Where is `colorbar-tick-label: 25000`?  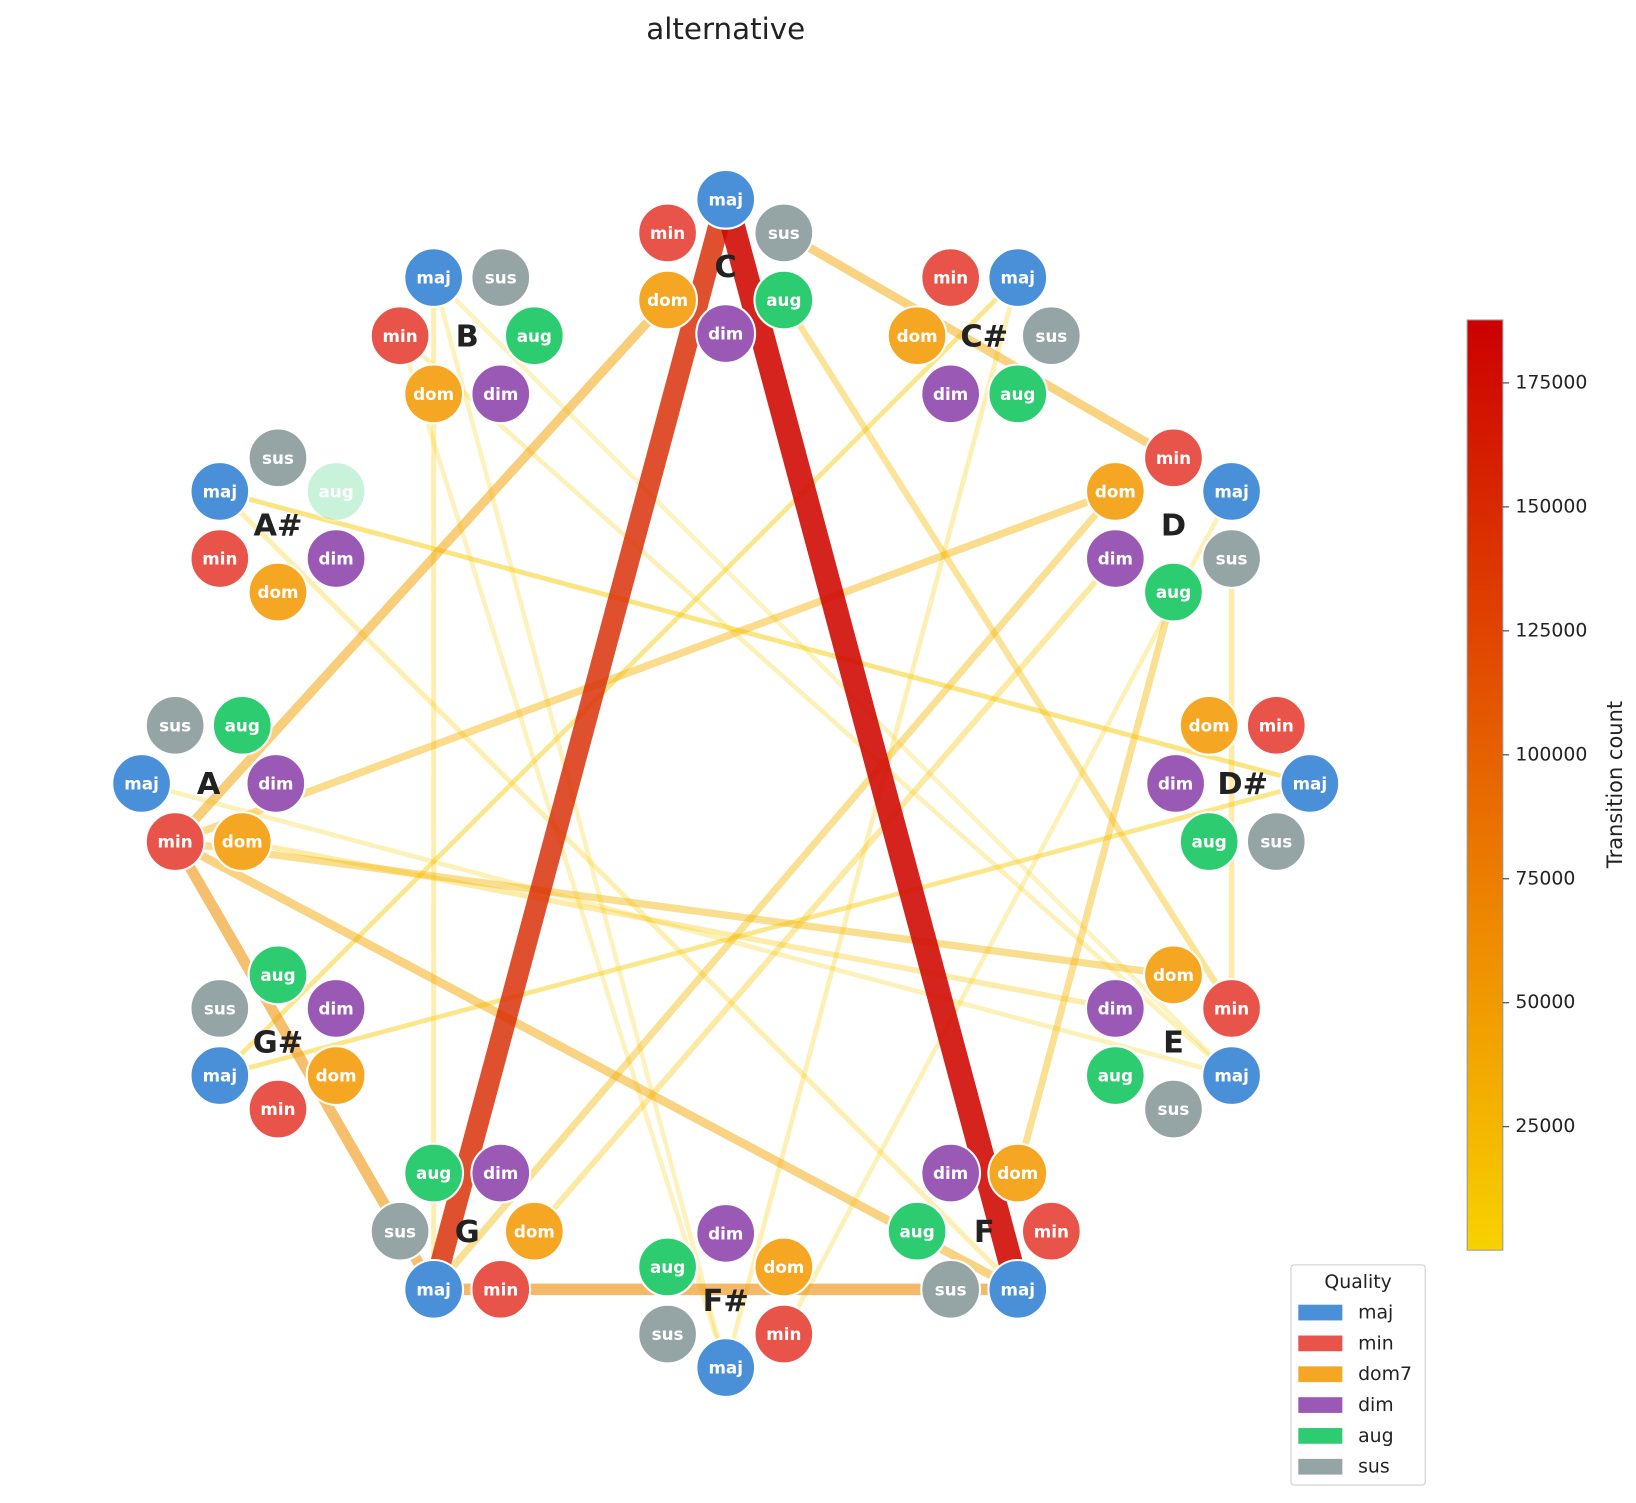 colorbar-tick-label: 25000 is located at coordinates (1545, 1126).